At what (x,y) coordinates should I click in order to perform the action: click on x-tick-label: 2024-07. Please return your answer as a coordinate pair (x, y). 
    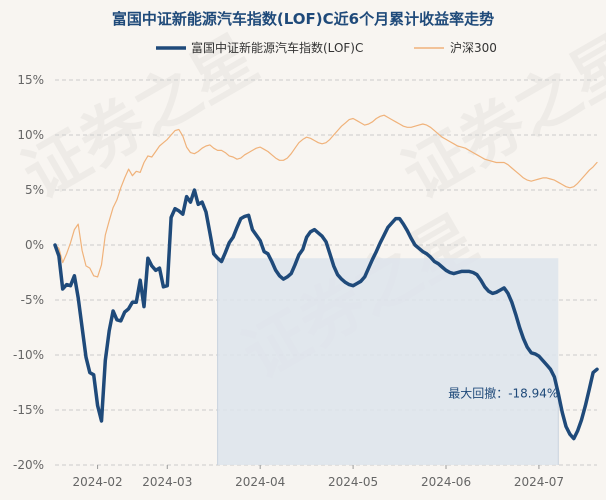
    Looking at the image, I should click on (539, 482).